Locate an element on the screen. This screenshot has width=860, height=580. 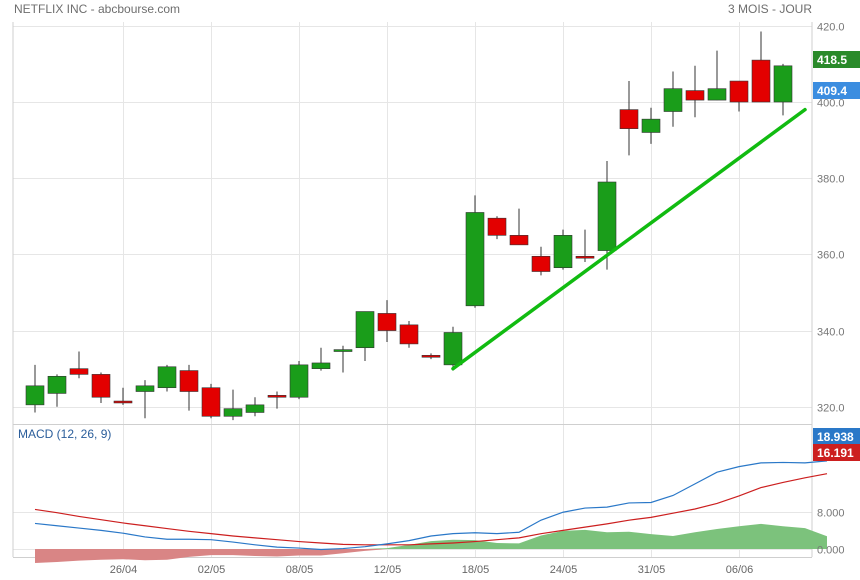
chart-title: NETFLIX INC - abcbourse.com is located at coordinates (97, 9).